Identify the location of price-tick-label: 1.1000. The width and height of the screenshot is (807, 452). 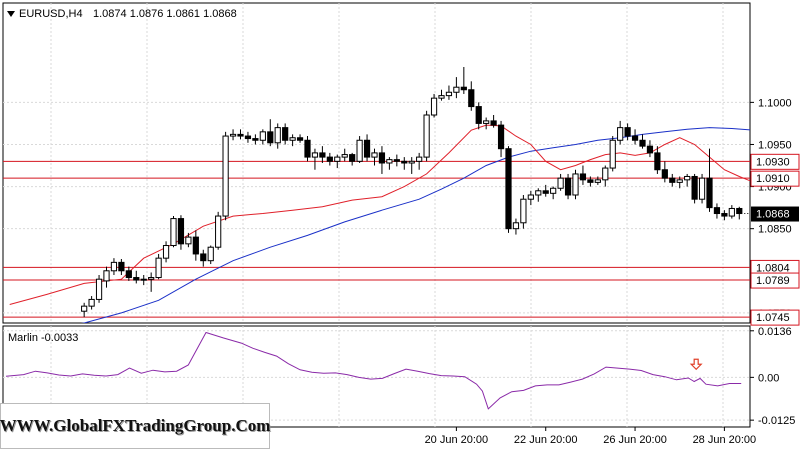
(775, 103).